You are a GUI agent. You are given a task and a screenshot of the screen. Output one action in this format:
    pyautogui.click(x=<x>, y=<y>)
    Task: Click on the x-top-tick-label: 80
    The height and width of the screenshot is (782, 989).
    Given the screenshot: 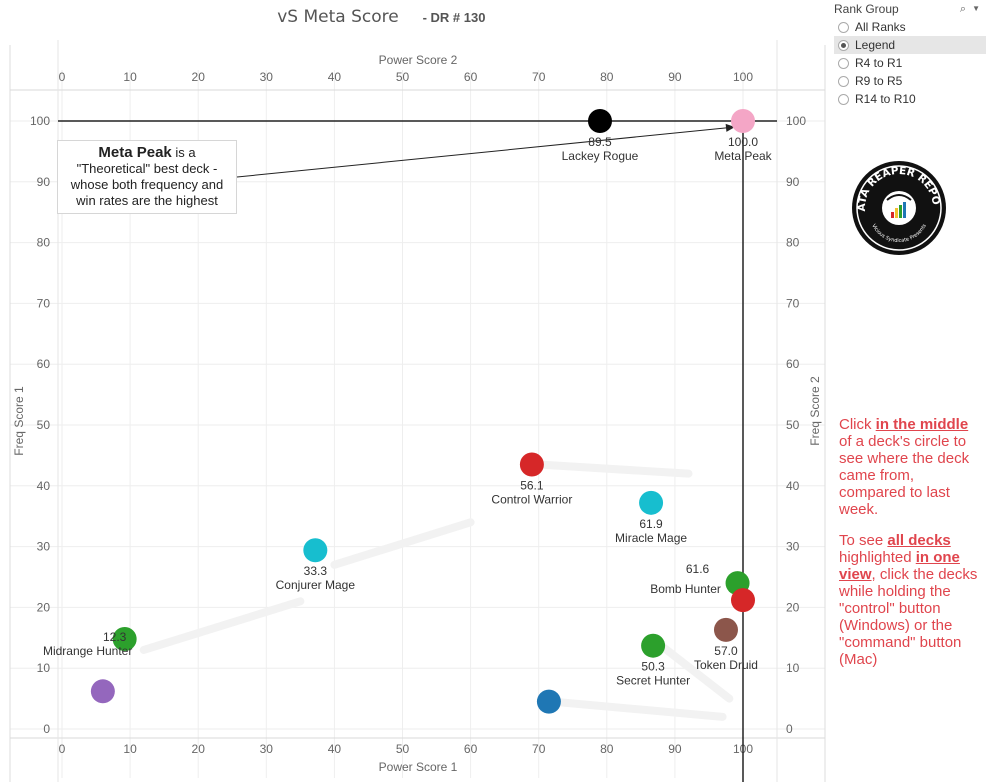 What is the action you would take?
    pyautogui.click(x=607, y=77)
    